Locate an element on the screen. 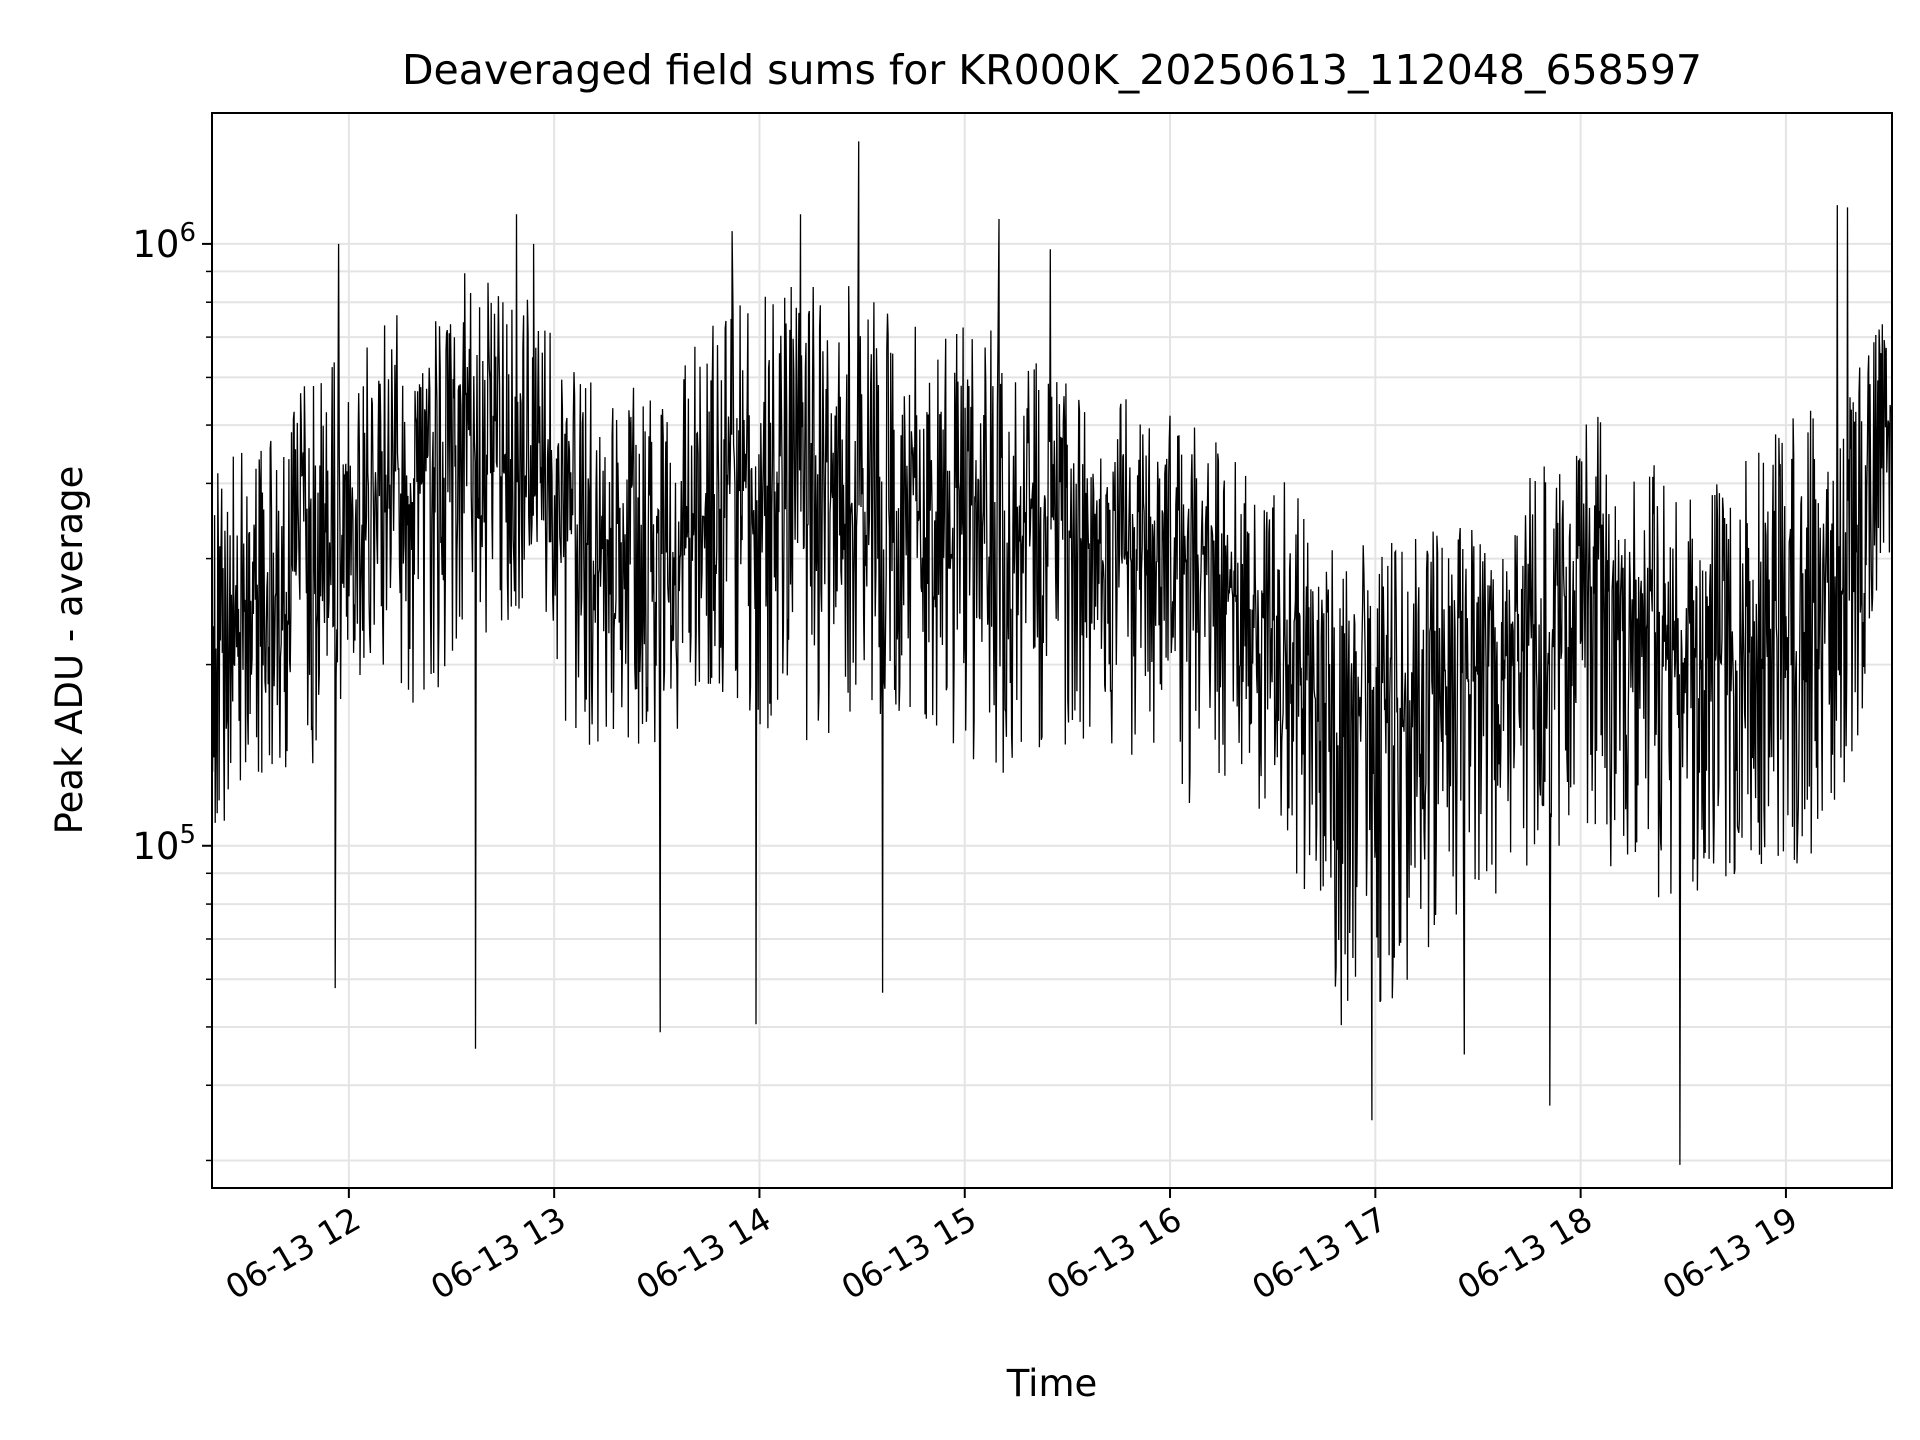 This screenshot has width=1920, height=1440. y-axis: 105 106 is located at coordinates (172, 690).